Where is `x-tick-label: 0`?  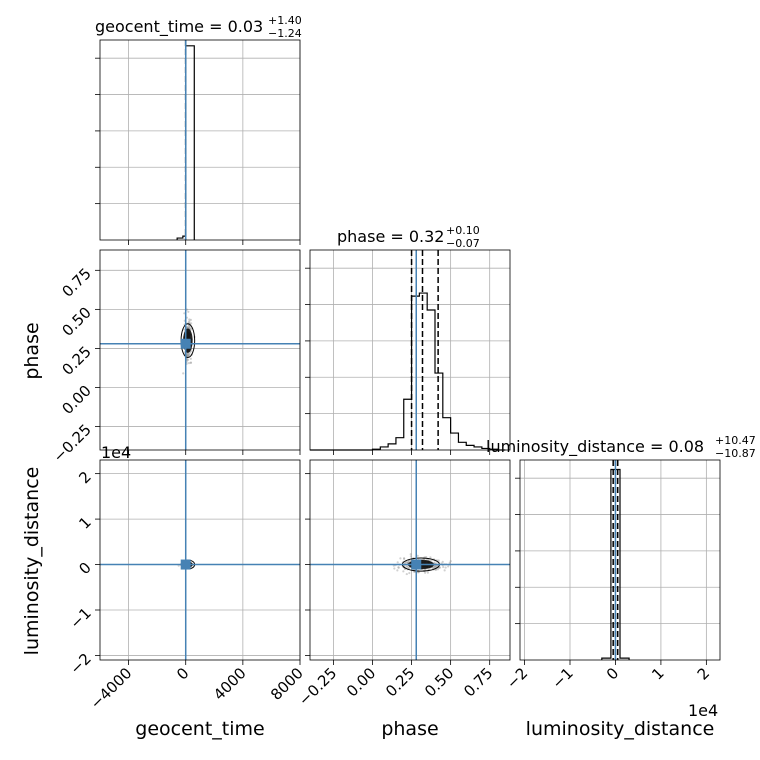 x-tick-label: 0 is located at coordinates (182, 673).